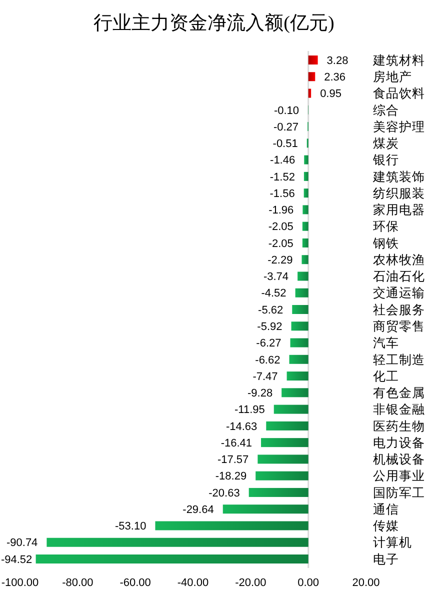  Describe the element at coordinates (280, 260) in the screenshot. I see `data-label: -2.29` at that location.